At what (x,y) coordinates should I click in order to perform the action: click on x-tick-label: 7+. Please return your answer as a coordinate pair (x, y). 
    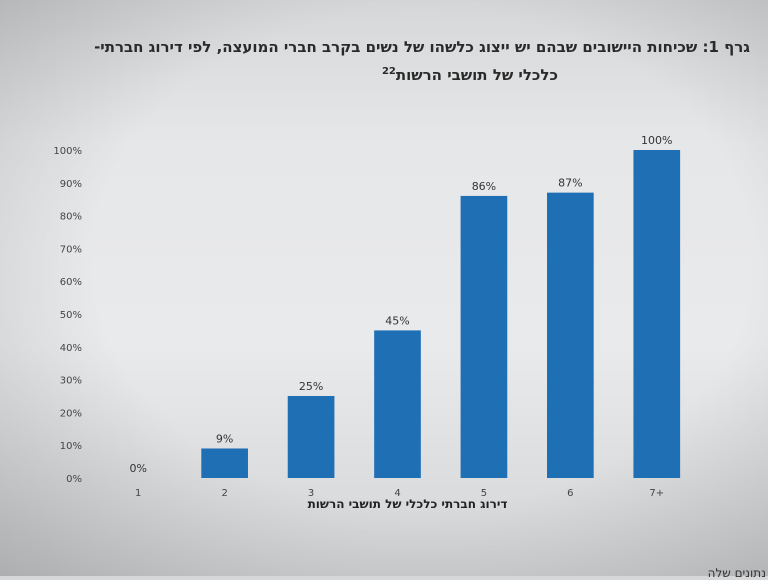
    Looking at the image, I should click on (656, 493).